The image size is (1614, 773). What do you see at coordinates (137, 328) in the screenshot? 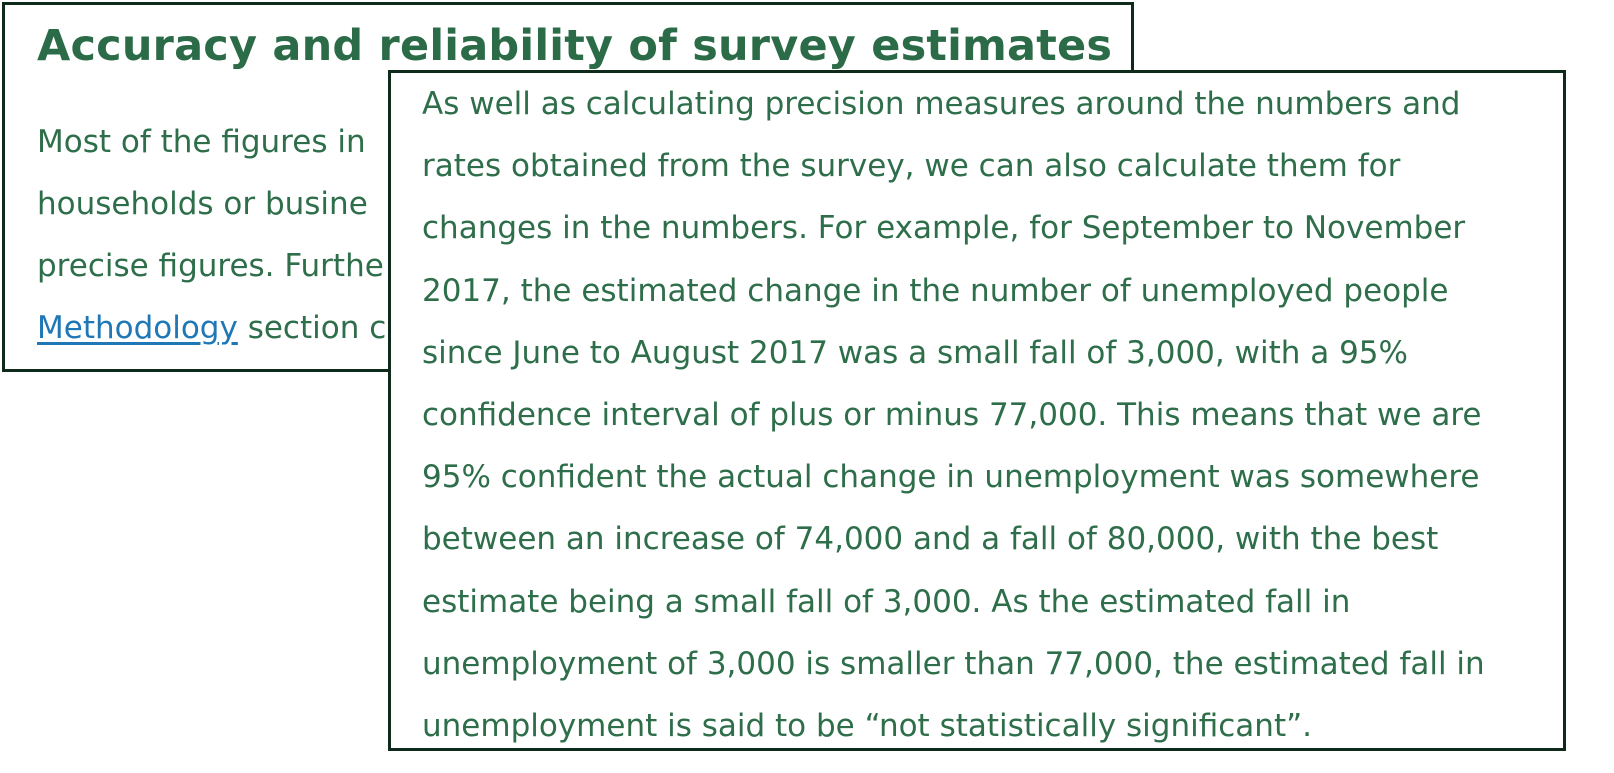
I see `methodology-link: Methodology` at bounding box center [137, 328].